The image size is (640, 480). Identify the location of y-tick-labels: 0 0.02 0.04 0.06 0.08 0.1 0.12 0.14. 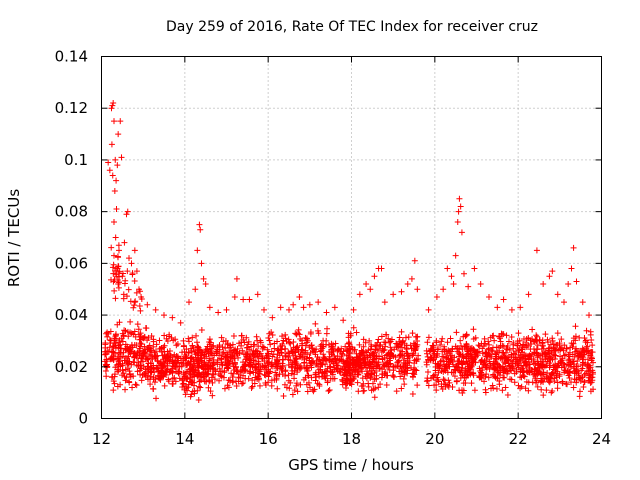
(71, 238).